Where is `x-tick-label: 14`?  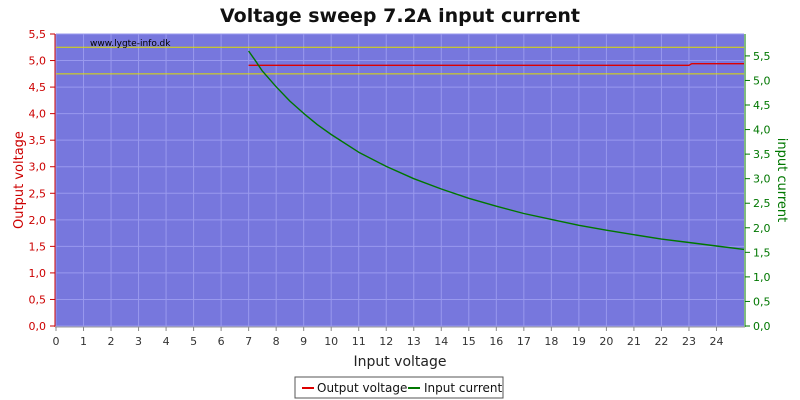
x-tick-label: 14 is located at coordinates (441, 341).